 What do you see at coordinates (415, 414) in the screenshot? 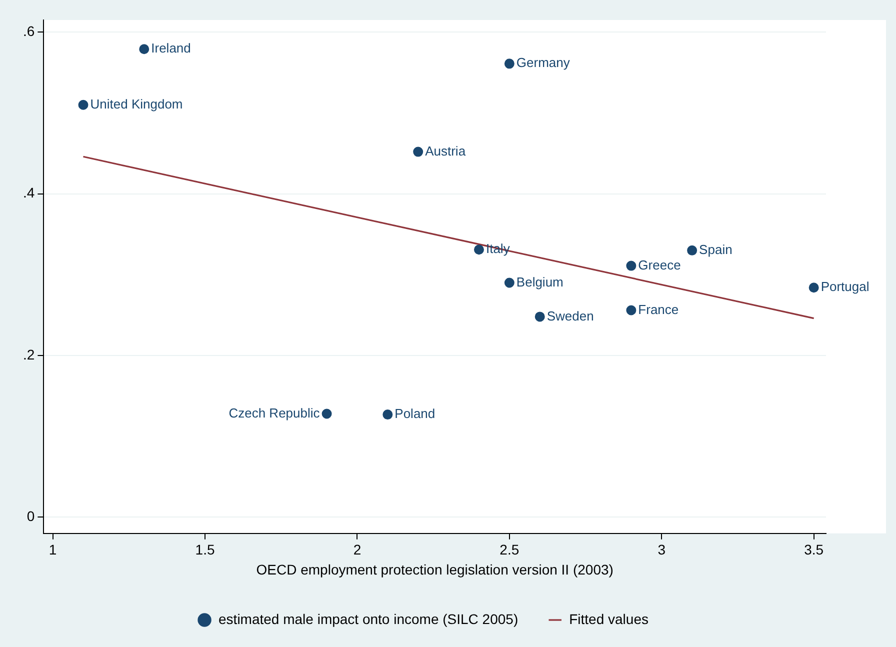
I see `annotation: Poland` at bounding box center [415, 414].